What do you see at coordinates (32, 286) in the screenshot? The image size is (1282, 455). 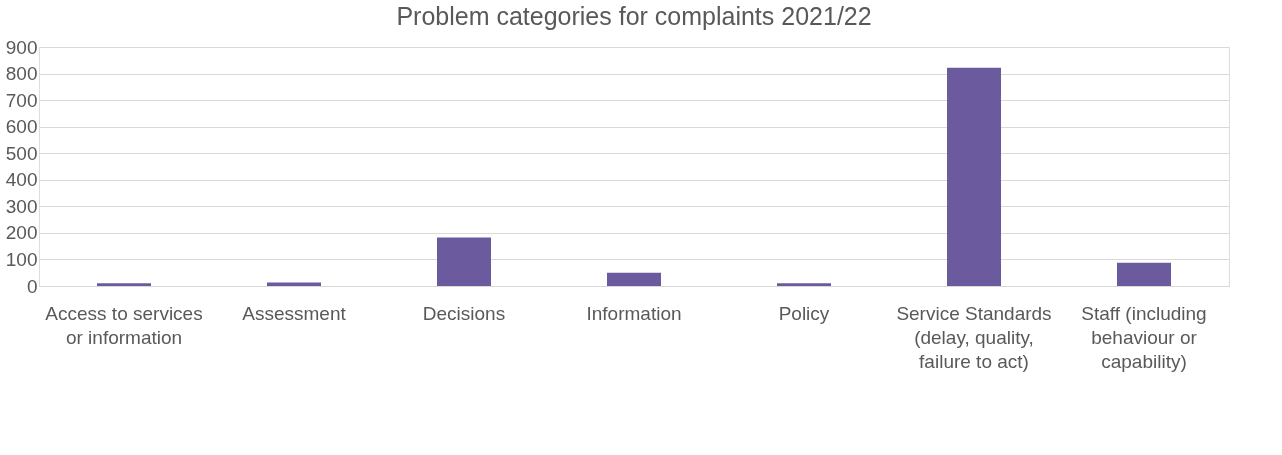 I see `y-tick-label: 0` at bounding box center [32, 286].